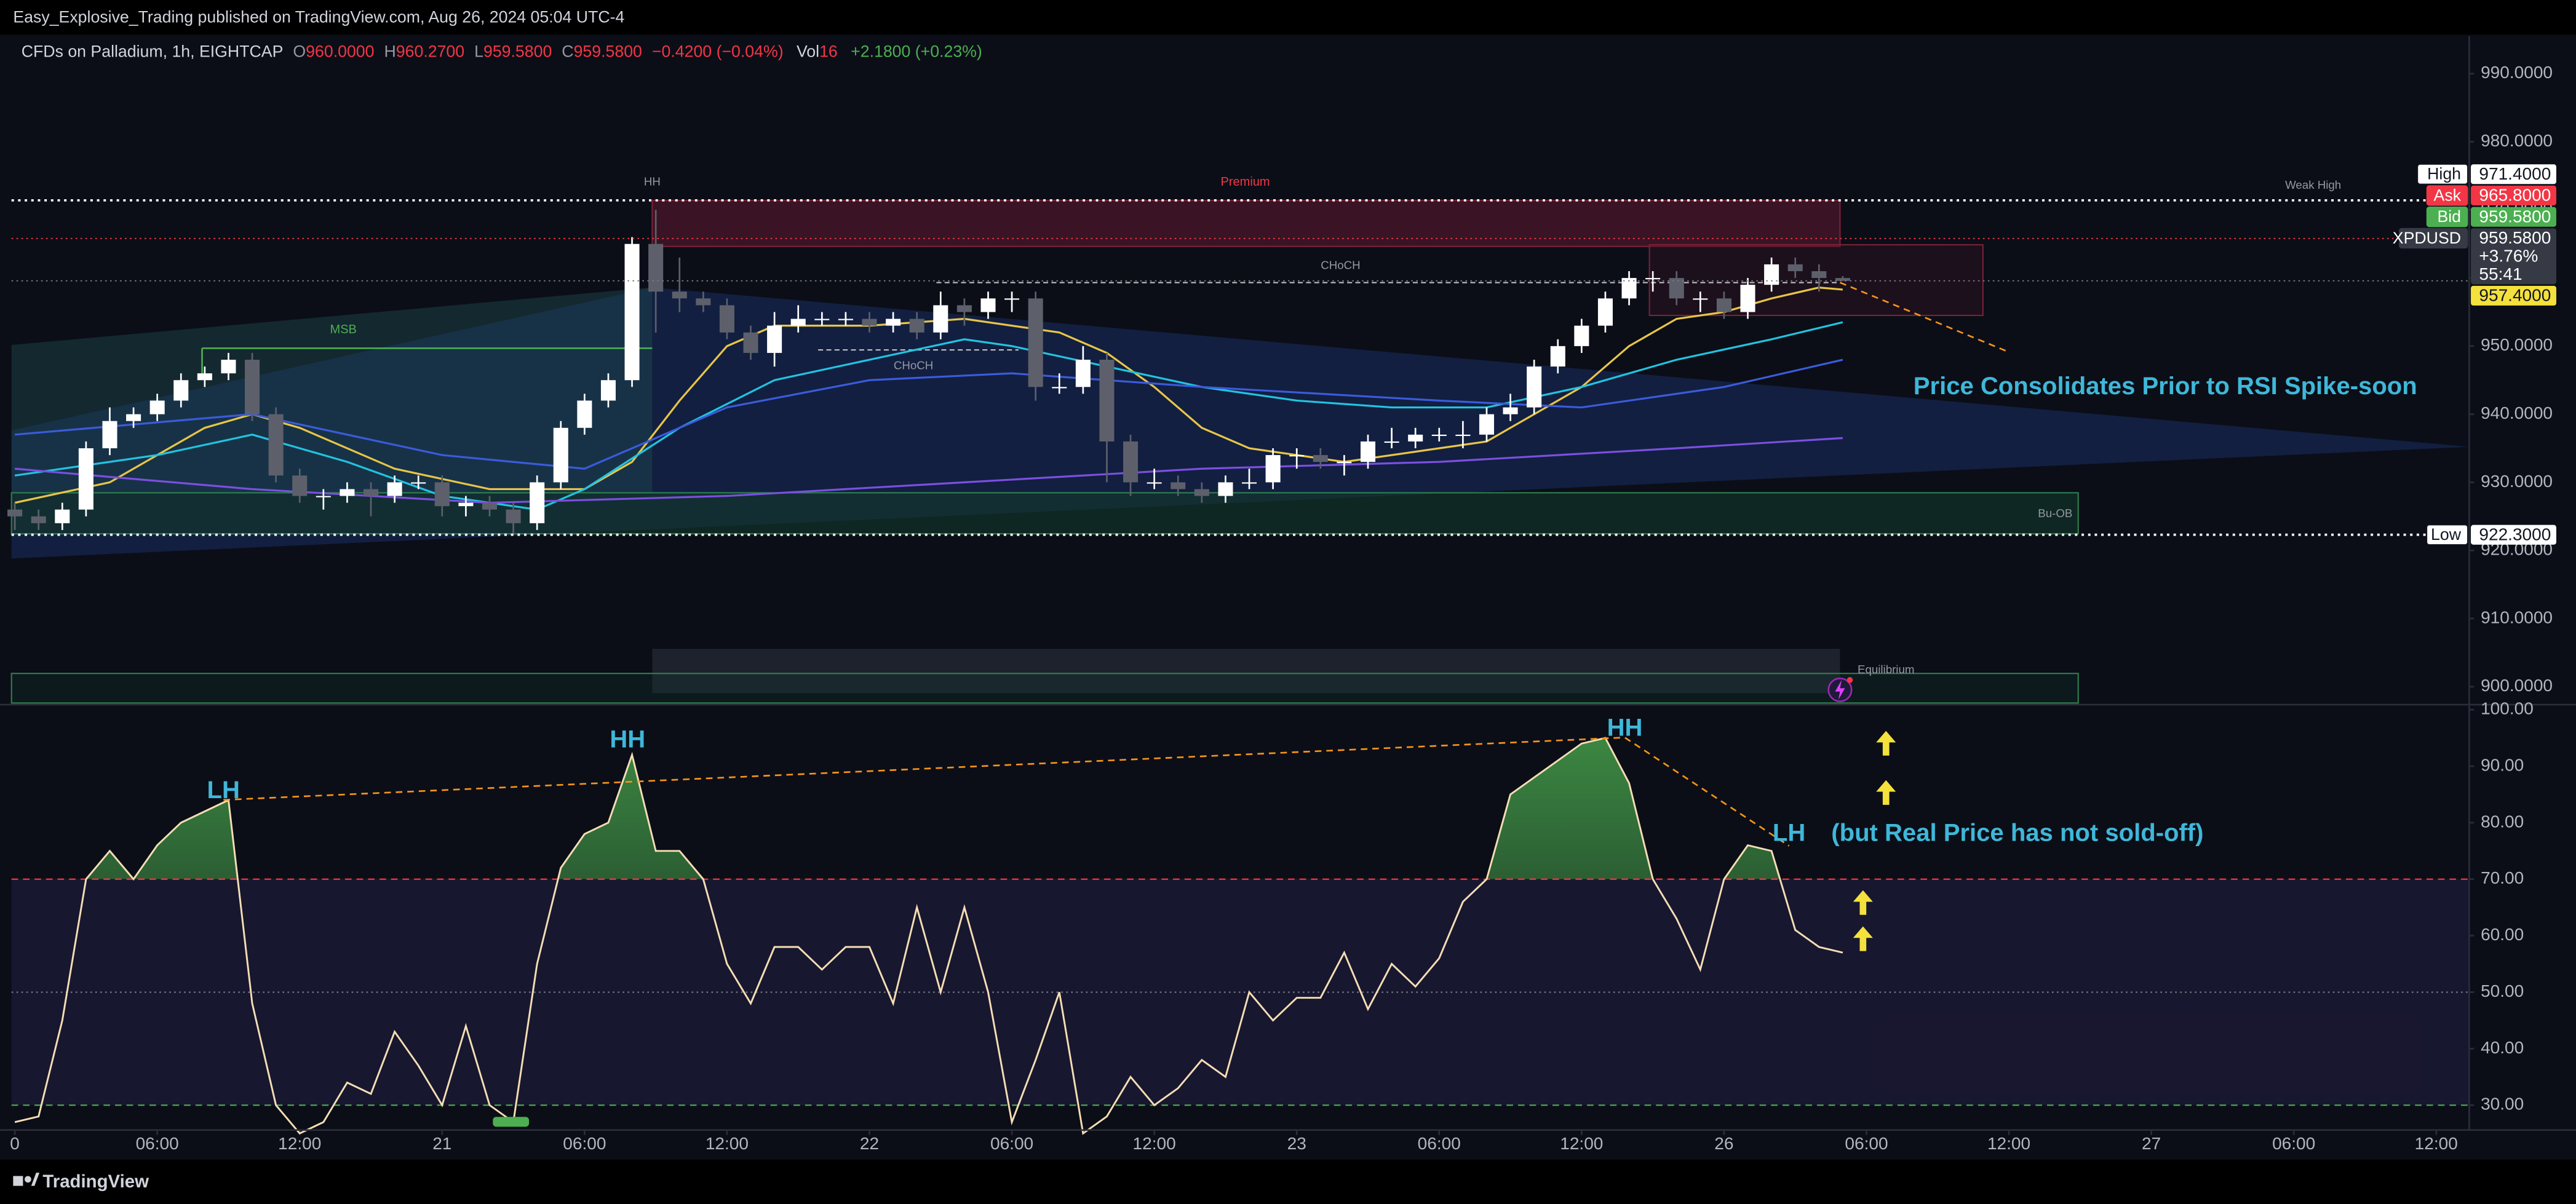  I want to click on y-tick-label: 980.0000, so click(2517, 140).